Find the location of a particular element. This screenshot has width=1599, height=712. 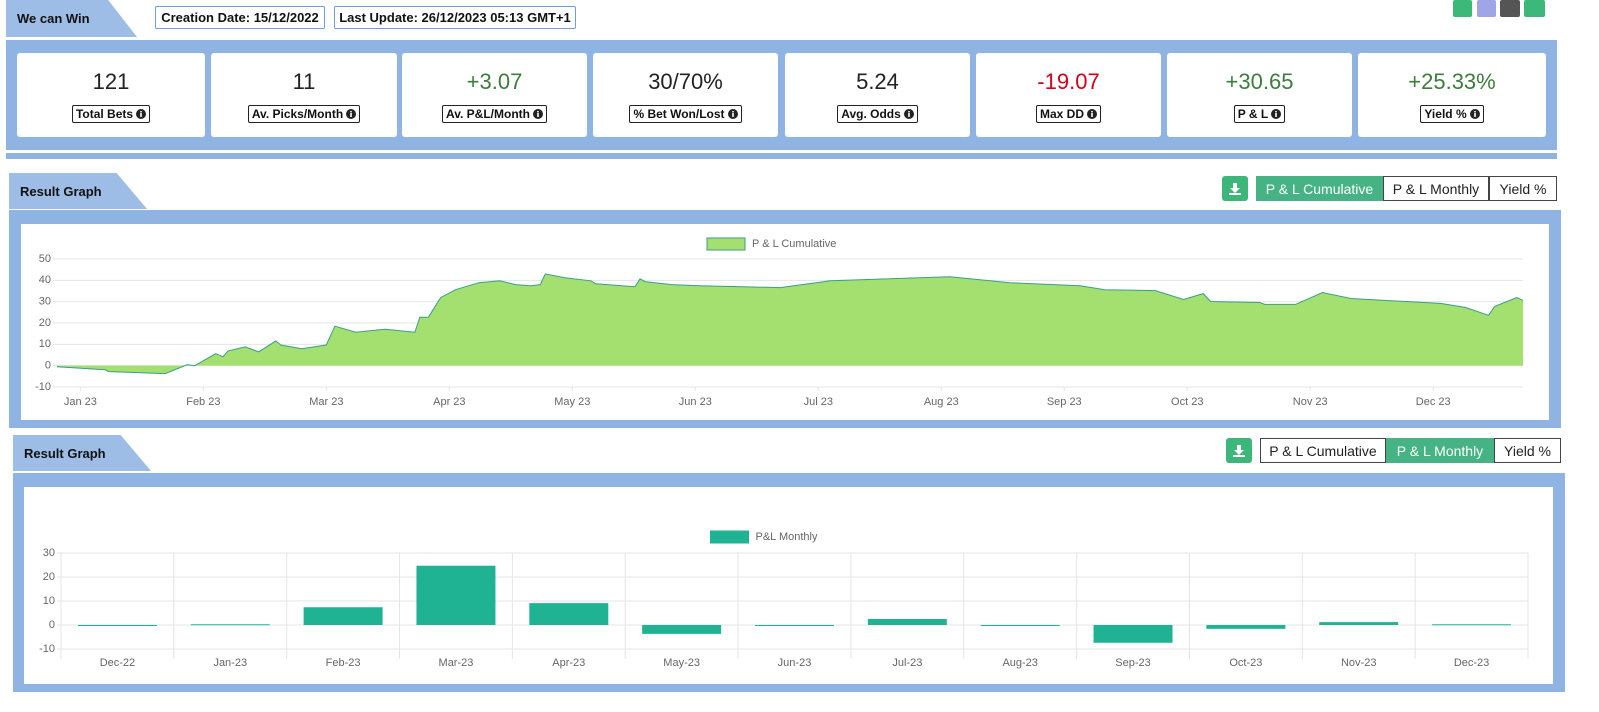

stat-card: 5.24 Avg. Odds is located at coordinates (877, 95).